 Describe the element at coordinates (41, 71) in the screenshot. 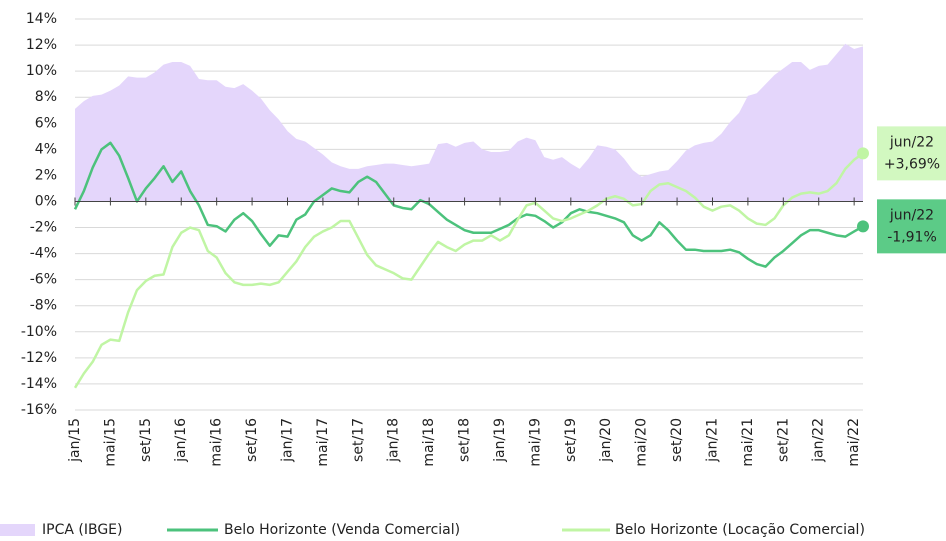

I see `y-tick-label: 10%` at that location.